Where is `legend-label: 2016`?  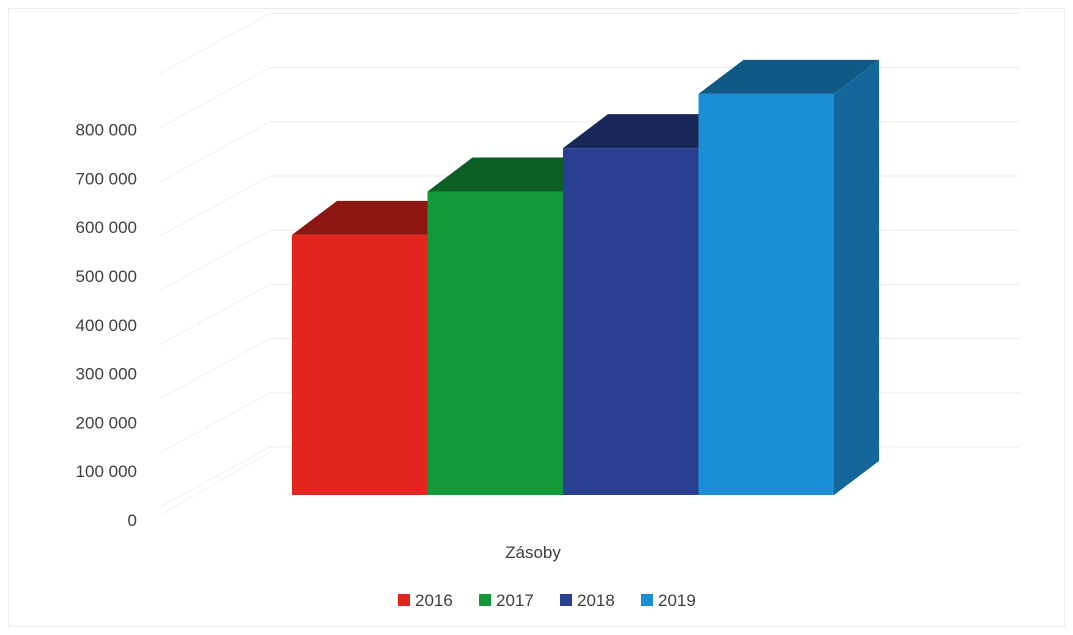 legend-label: 2016 is located at coordinates (434, 600).